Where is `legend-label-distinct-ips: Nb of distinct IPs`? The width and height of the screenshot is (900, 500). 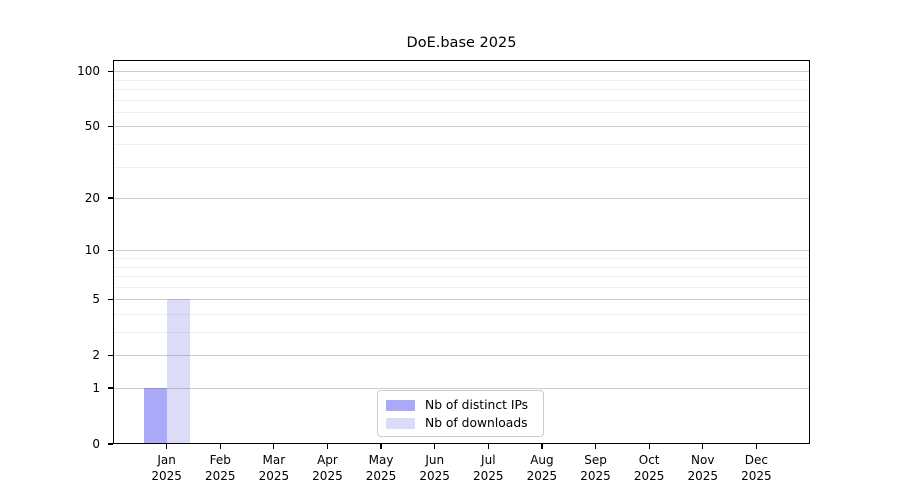
legend-label-distinct-ips: Nb of distinct IPs is located at coordinates (477, 405).